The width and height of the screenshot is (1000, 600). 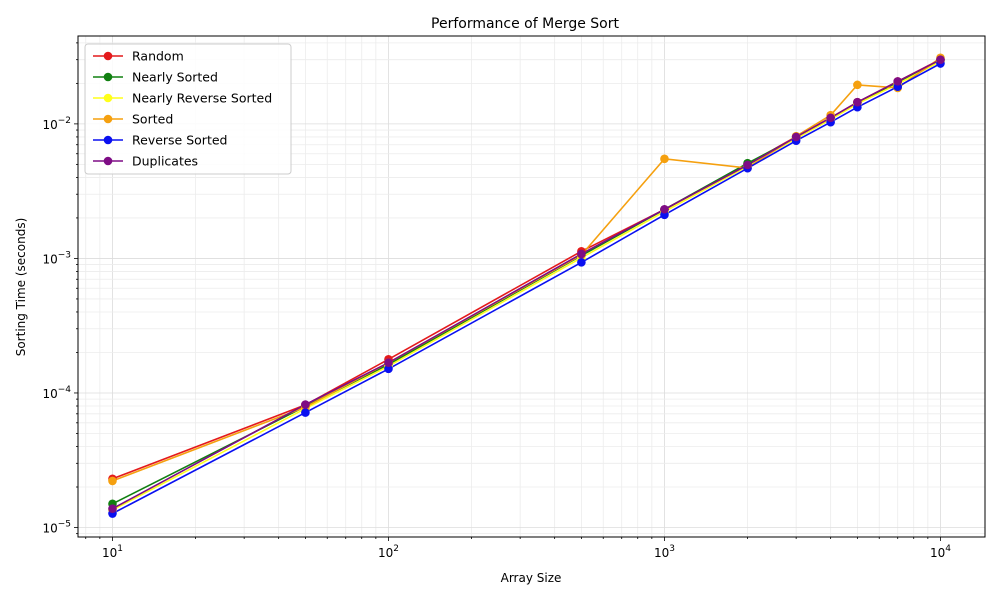 I want to click on x-tick-label: 10⁴, so click(x=940, y=552).